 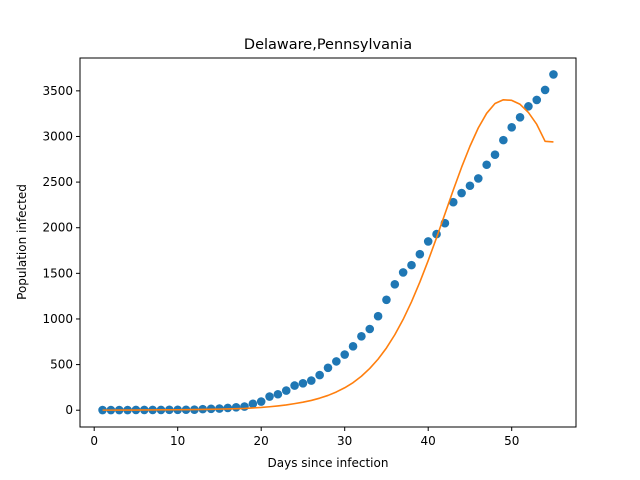 I want to click on chart-title: Delaware,Pennsylvania, so click(x=328, y=45).